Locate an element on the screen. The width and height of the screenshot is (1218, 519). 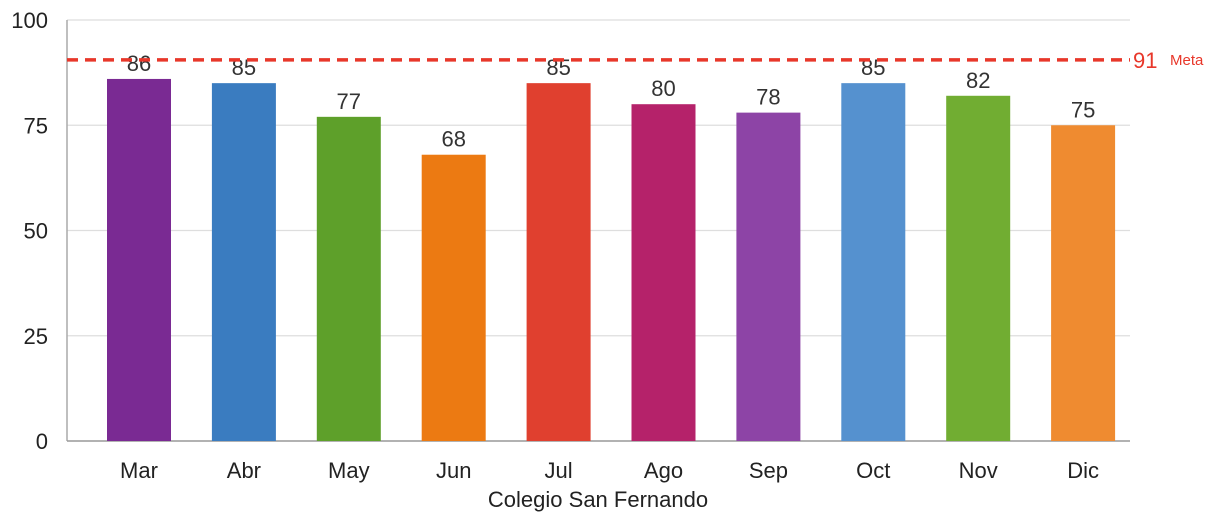
y-tick-label: 25 is located at coordinates (36, 336).